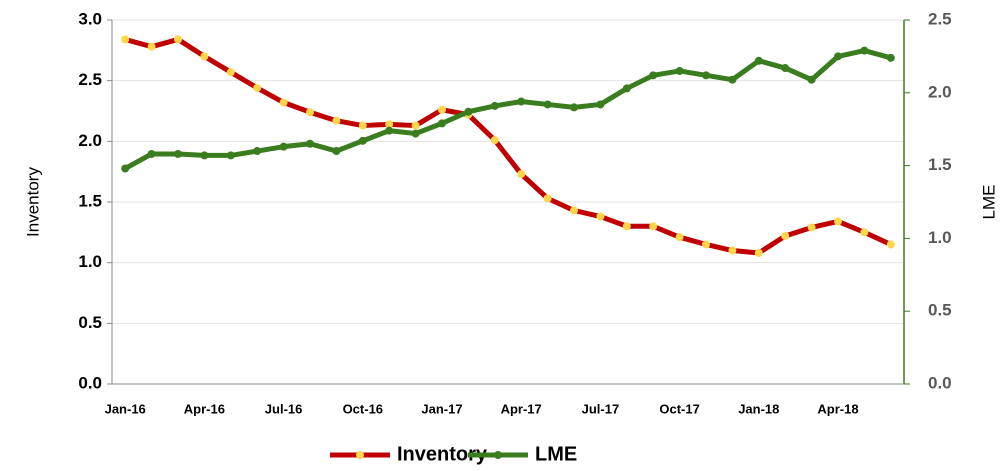 The width and height of the screenshot is (1008, 471). I want to click on y-tick-label: 0.5, so click(90, 322).